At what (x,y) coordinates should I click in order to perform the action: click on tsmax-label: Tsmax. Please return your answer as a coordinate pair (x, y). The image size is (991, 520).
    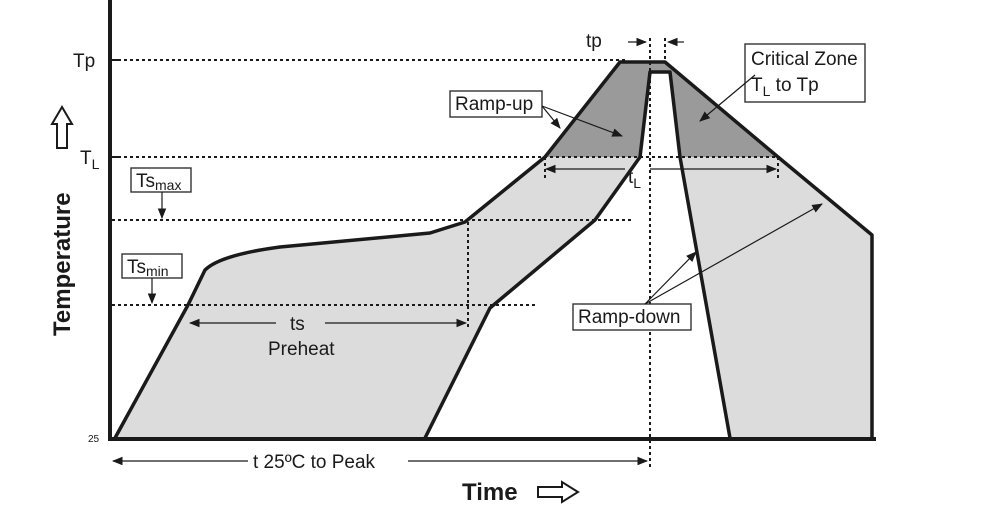
    Looking at the image, I should click on (158, 182).